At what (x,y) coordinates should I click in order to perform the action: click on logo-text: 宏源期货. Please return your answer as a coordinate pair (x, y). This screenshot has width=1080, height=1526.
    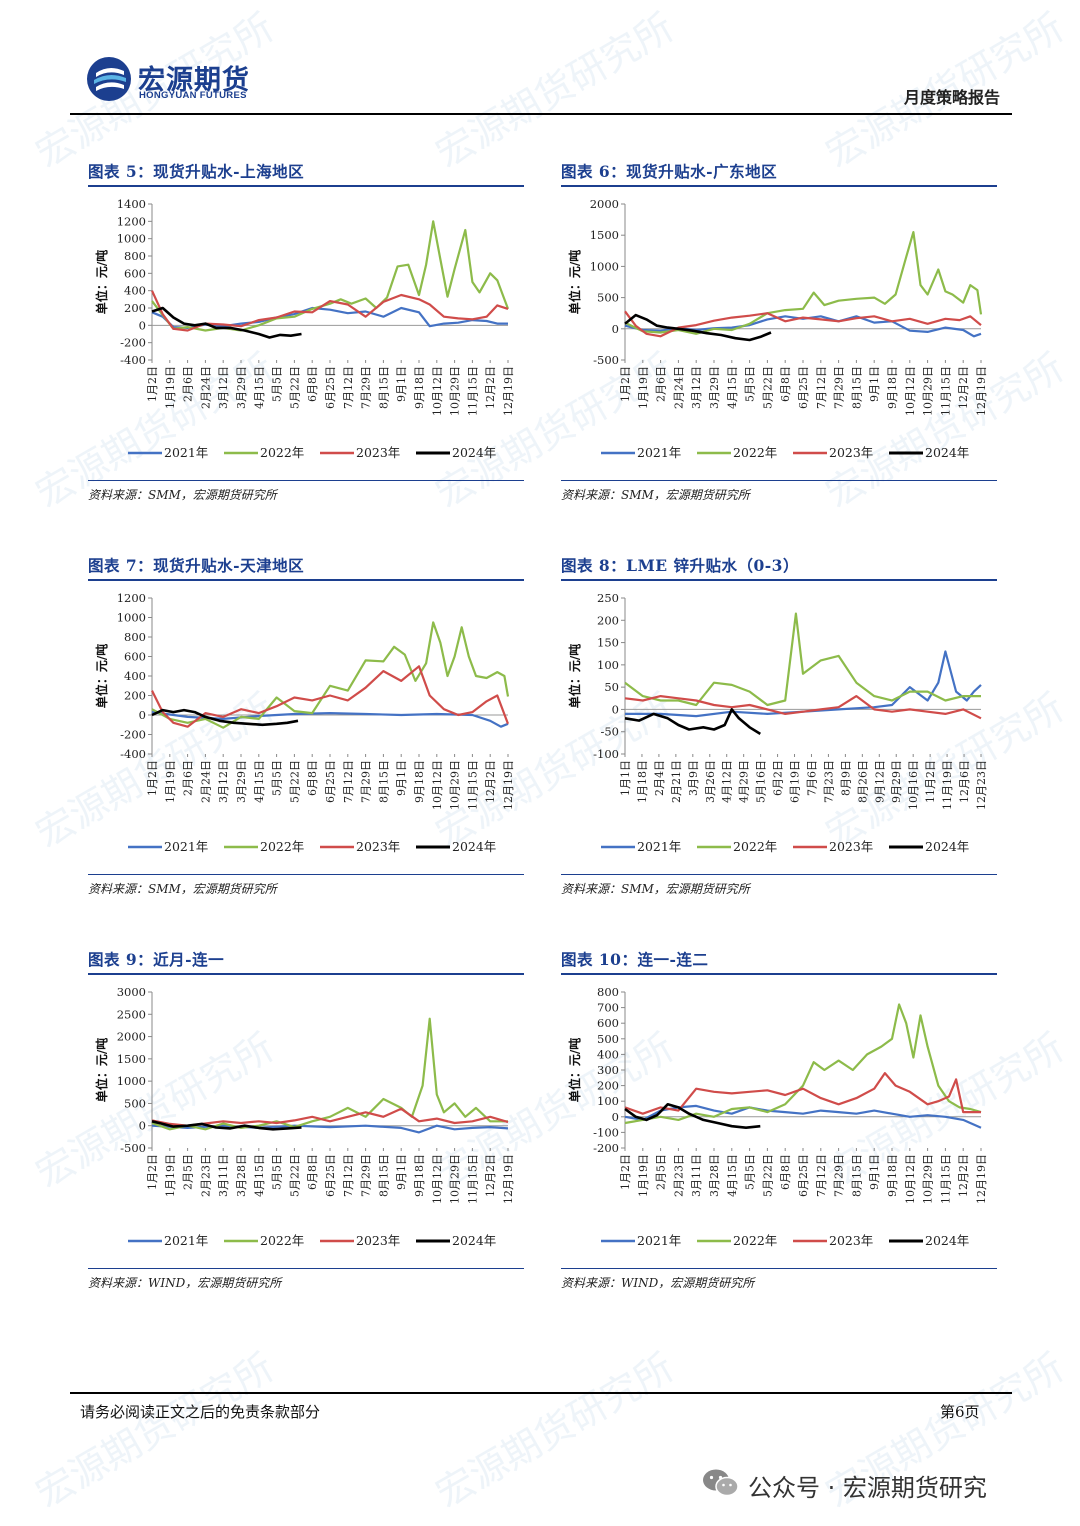
    Looking at the image, I should click on (194, 80).